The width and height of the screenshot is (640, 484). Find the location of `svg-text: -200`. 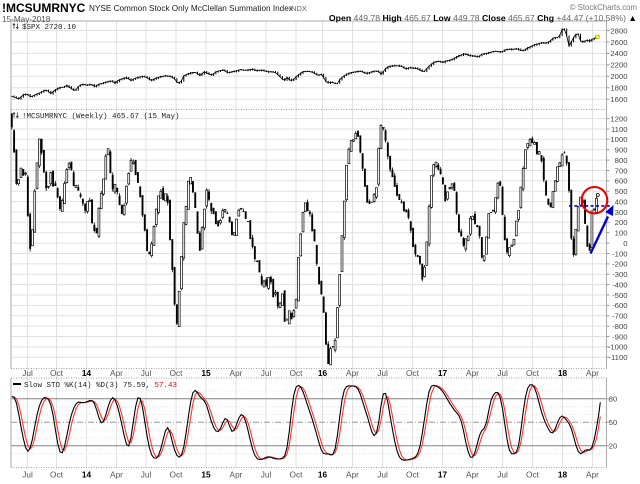

svg-text: -200 is located at coordinates (619, 264).